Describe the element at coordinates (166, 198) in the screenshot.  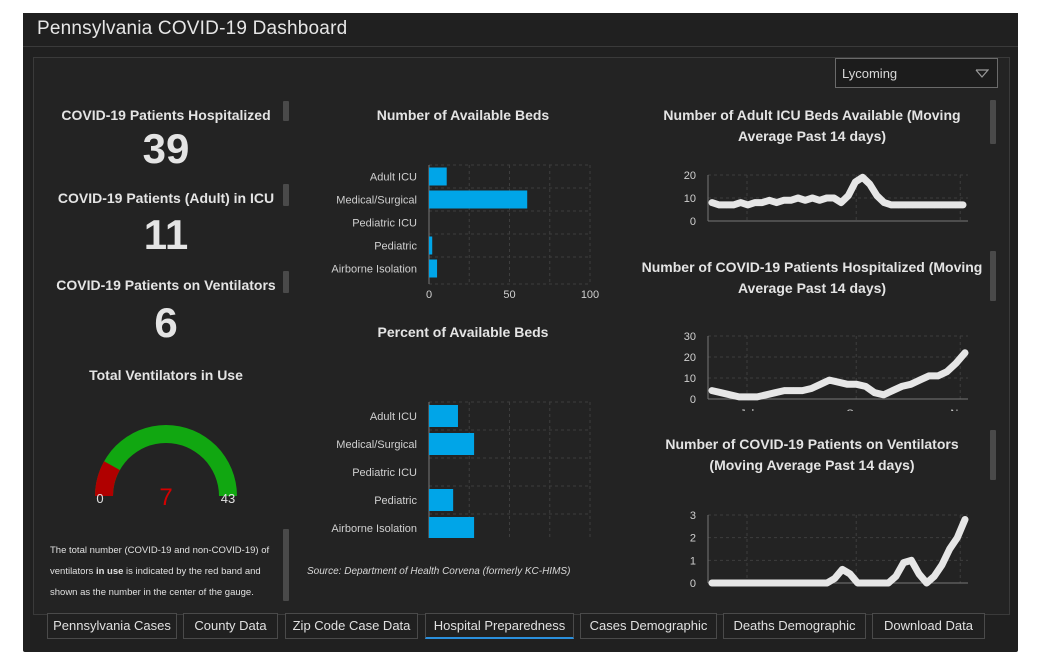
I see `stat-icu-label: COVID-19 Patients (Adult) in ICU` at that location.